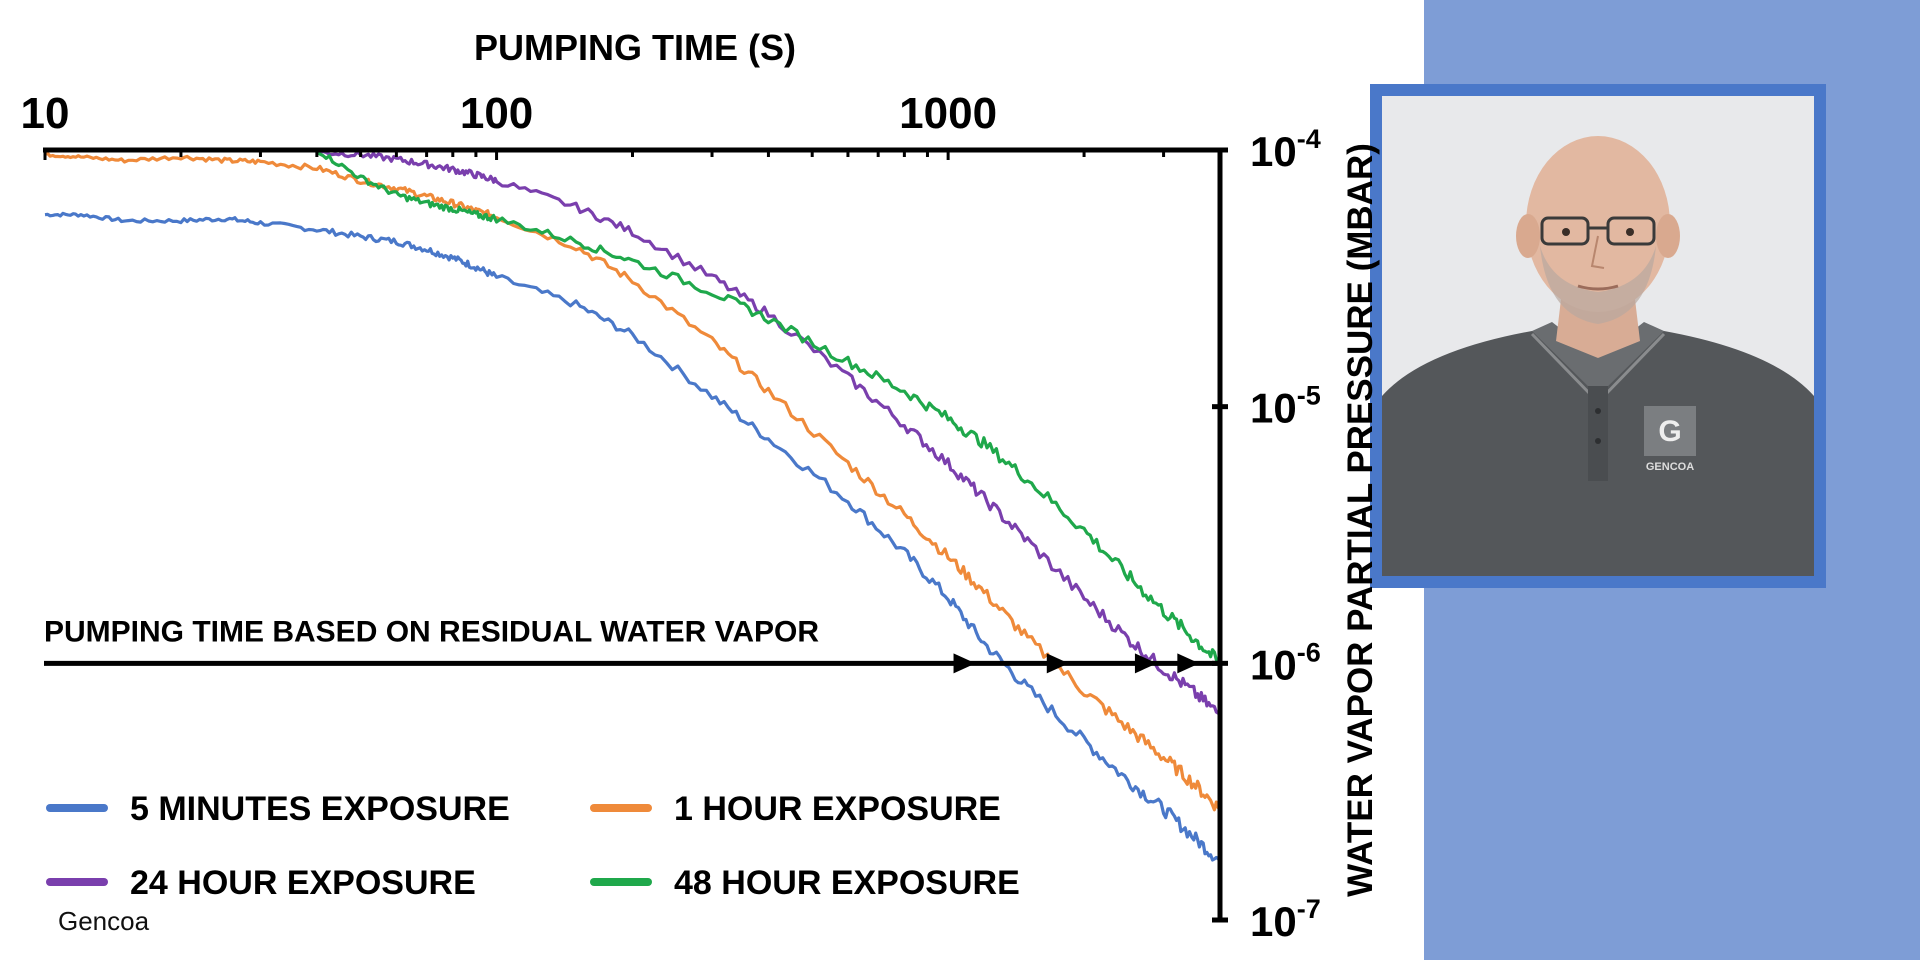 Image resolution: width=1920 pixels, height=965 pixels. What do you see at coordinates (1669, 431) in the screenshot?
I see `logo-letter: G` at bounding box center [1669, 431].